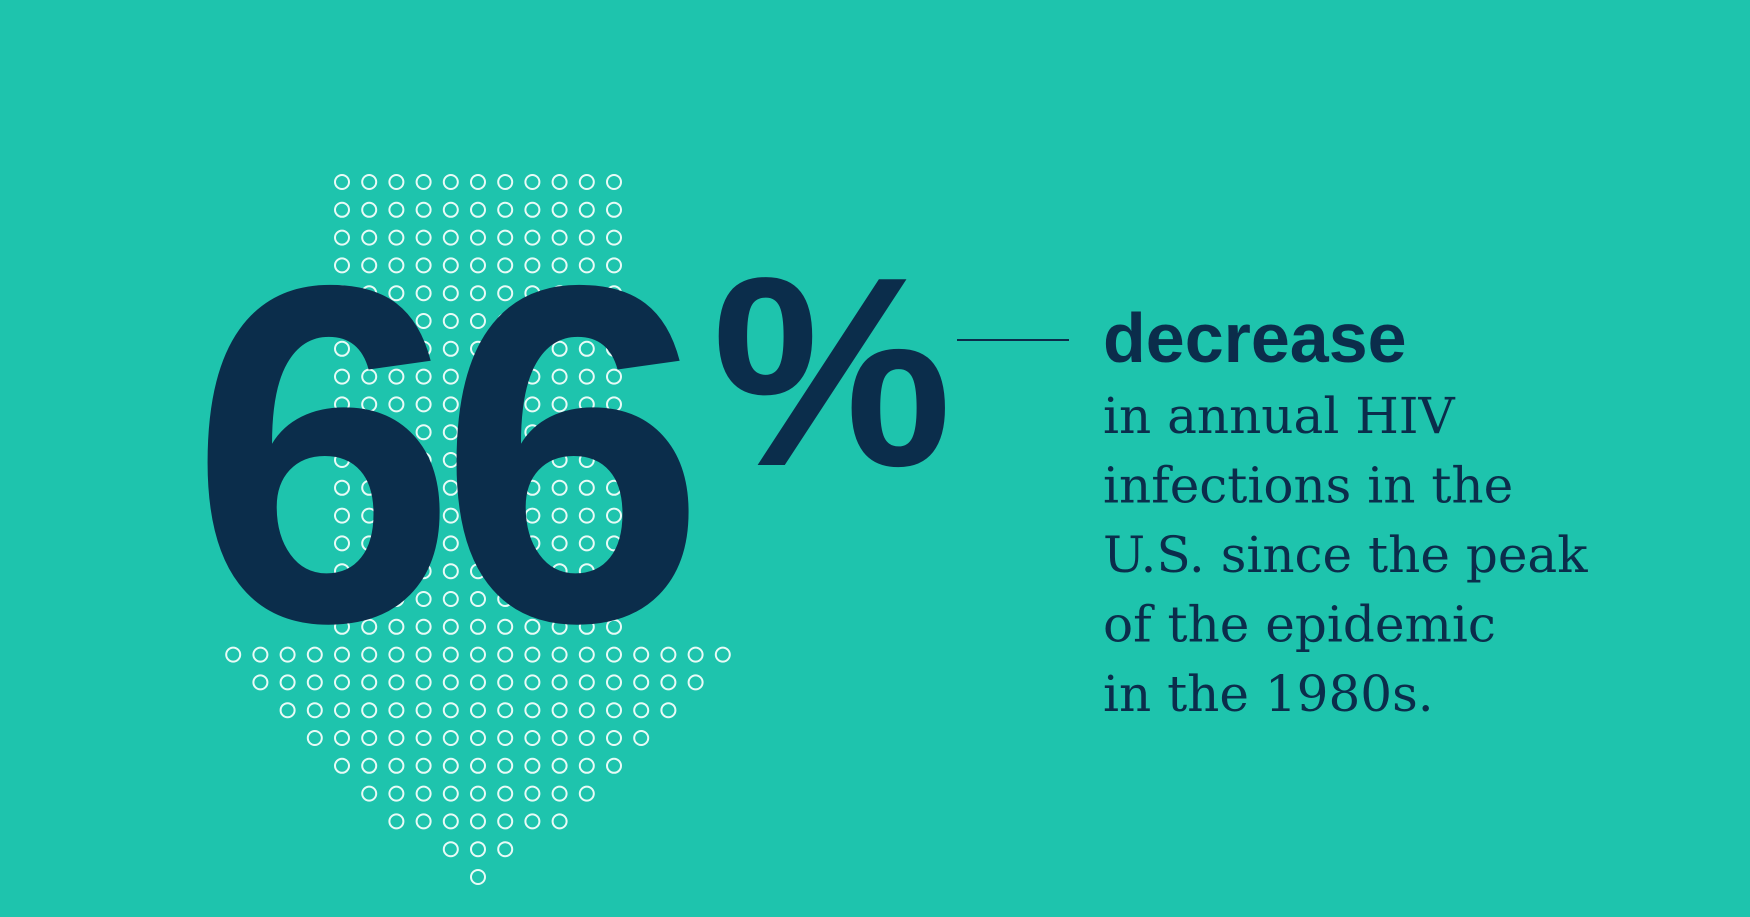  I want to click on headline: decrease, so click(1255, 338).